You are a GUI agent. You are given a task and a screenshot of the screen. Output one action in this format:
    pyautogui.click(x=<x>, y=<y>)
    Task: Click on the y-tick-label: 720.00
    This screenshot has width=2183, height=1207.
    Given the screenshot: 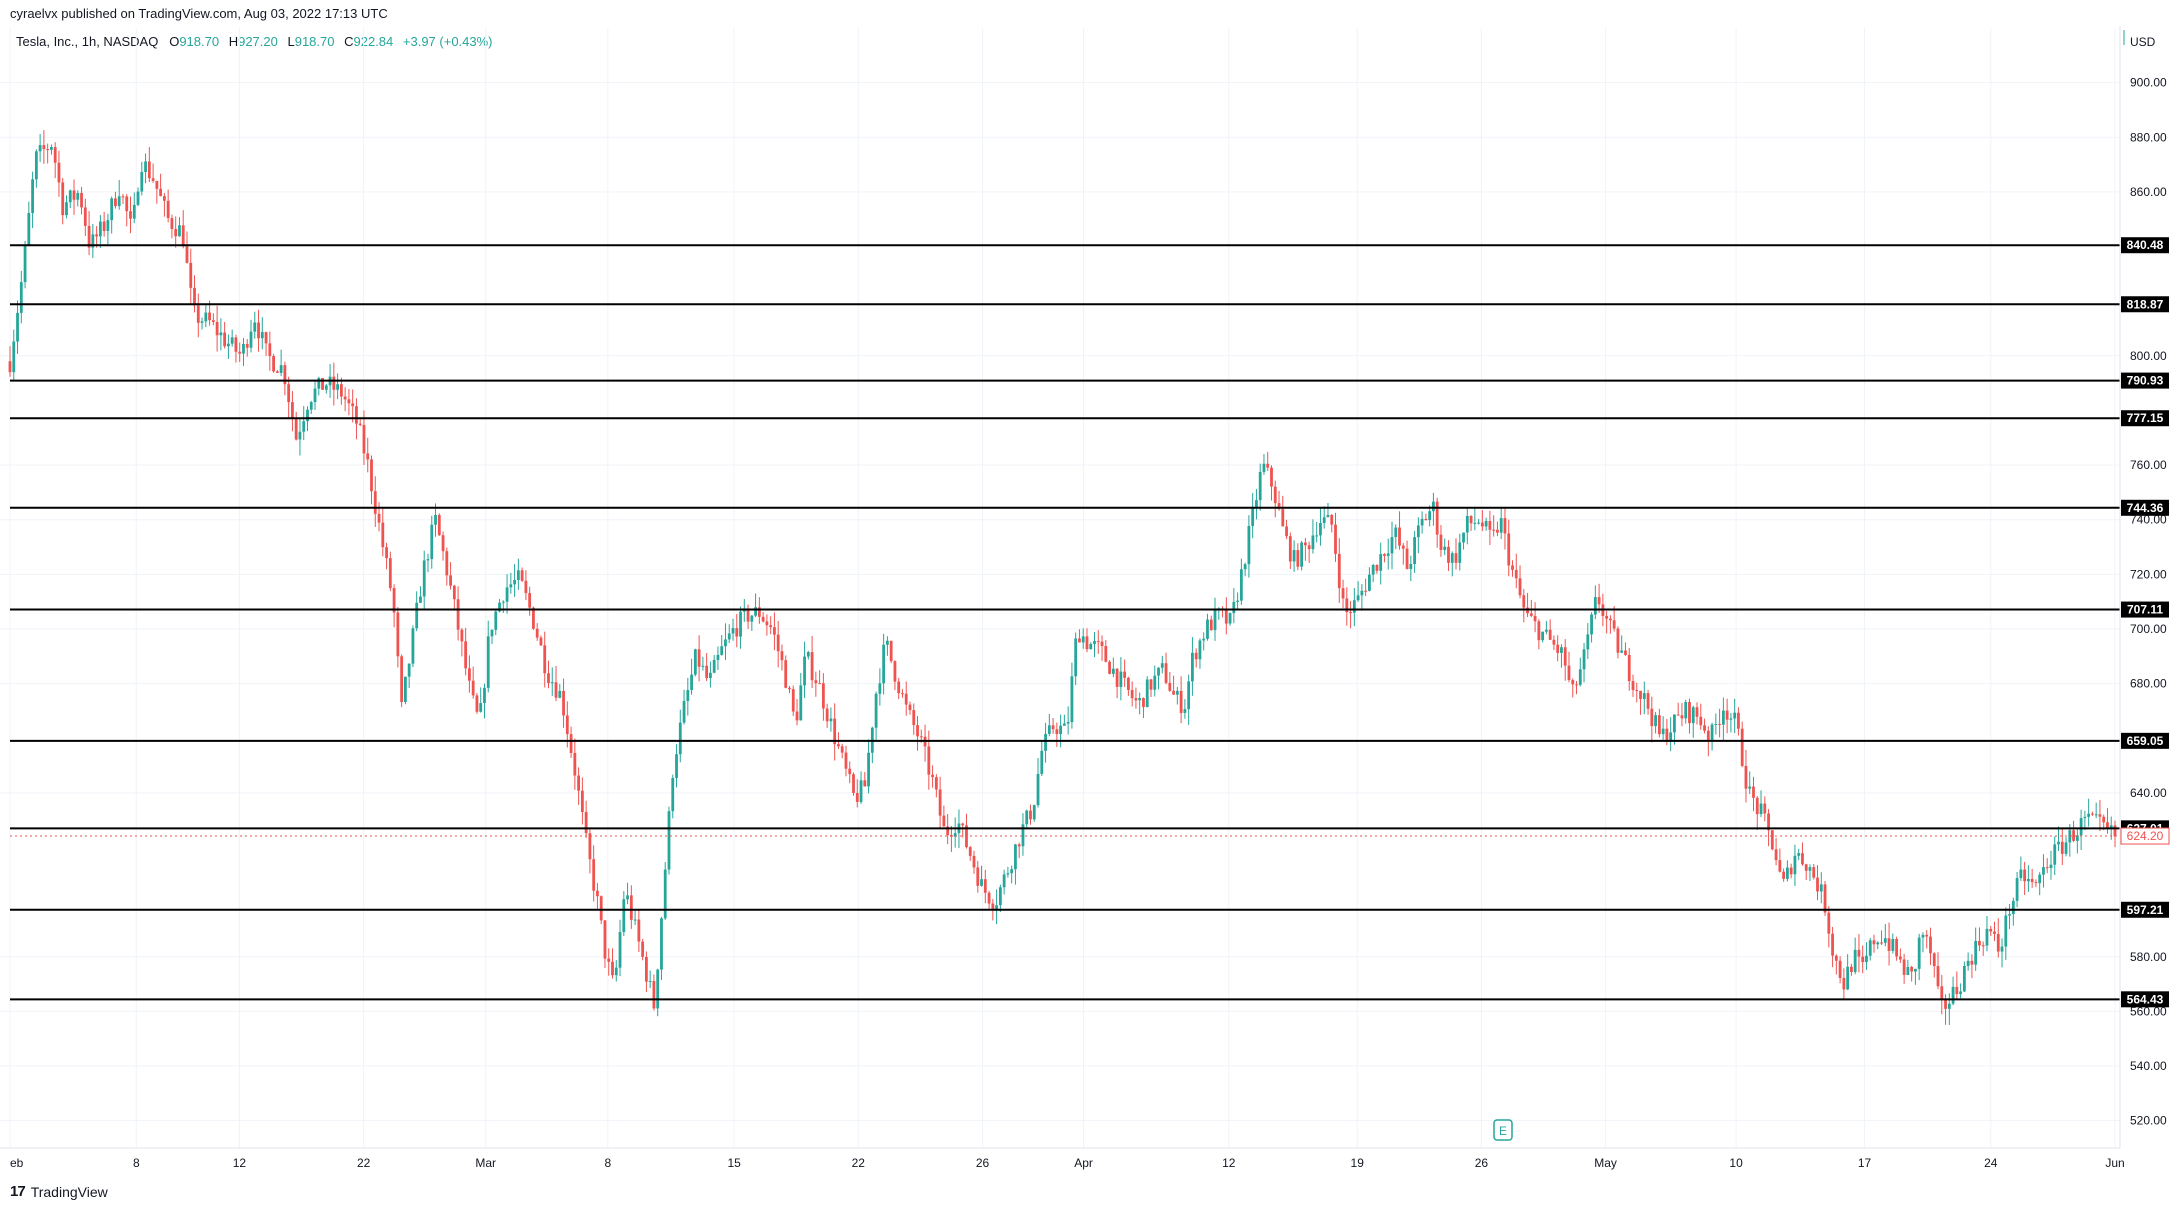 What is the action you would take?
    pyautogui.click(x=2148, y=574)
    